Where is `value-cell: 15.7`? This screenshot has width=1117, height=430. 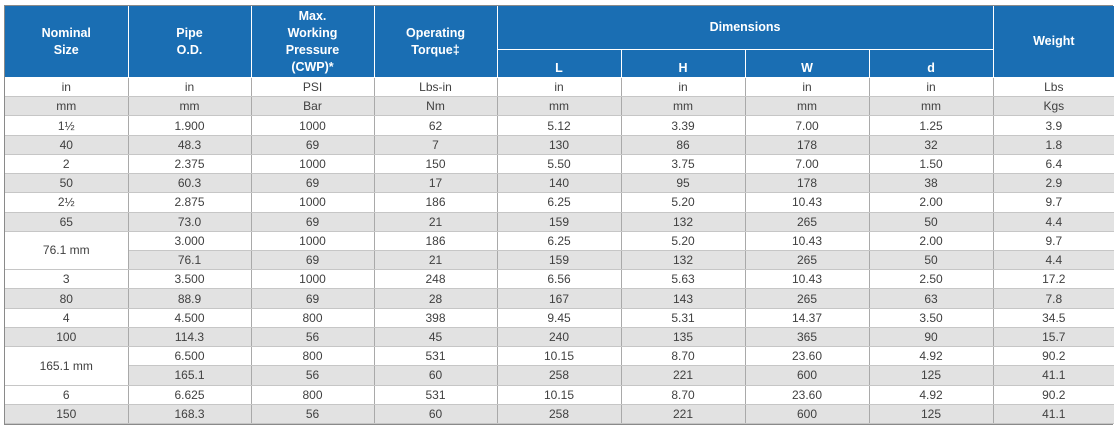
value-cell: 15.7 is located at coordinates (1054, 337).